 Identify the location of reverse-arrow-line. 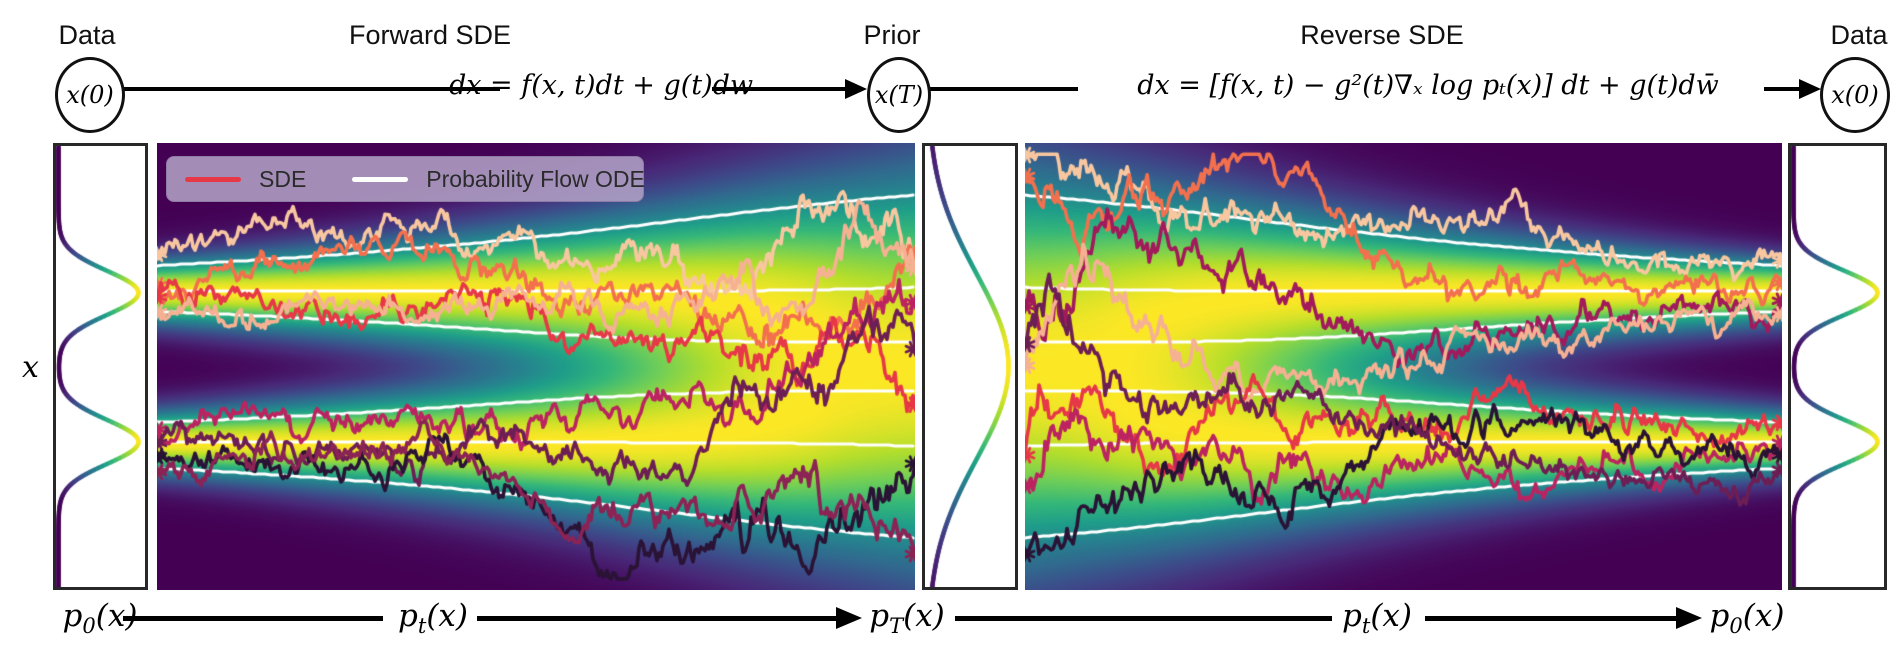
(1782, 89).